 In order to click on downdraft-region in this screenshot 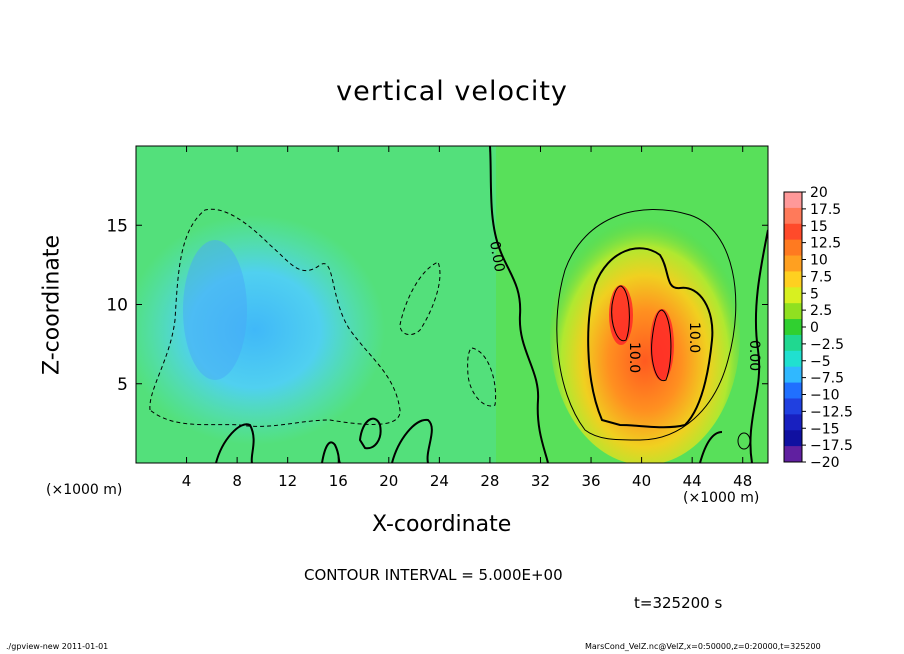, I will do `click(260, 330)`.